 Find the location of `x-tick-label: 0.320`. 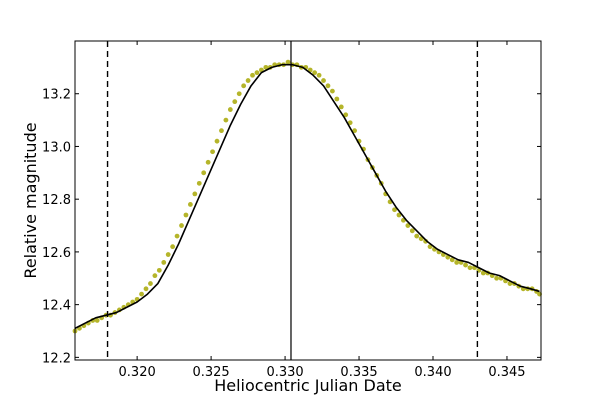

x-tick-label: 0.320 is located at coordinates (137, 372).